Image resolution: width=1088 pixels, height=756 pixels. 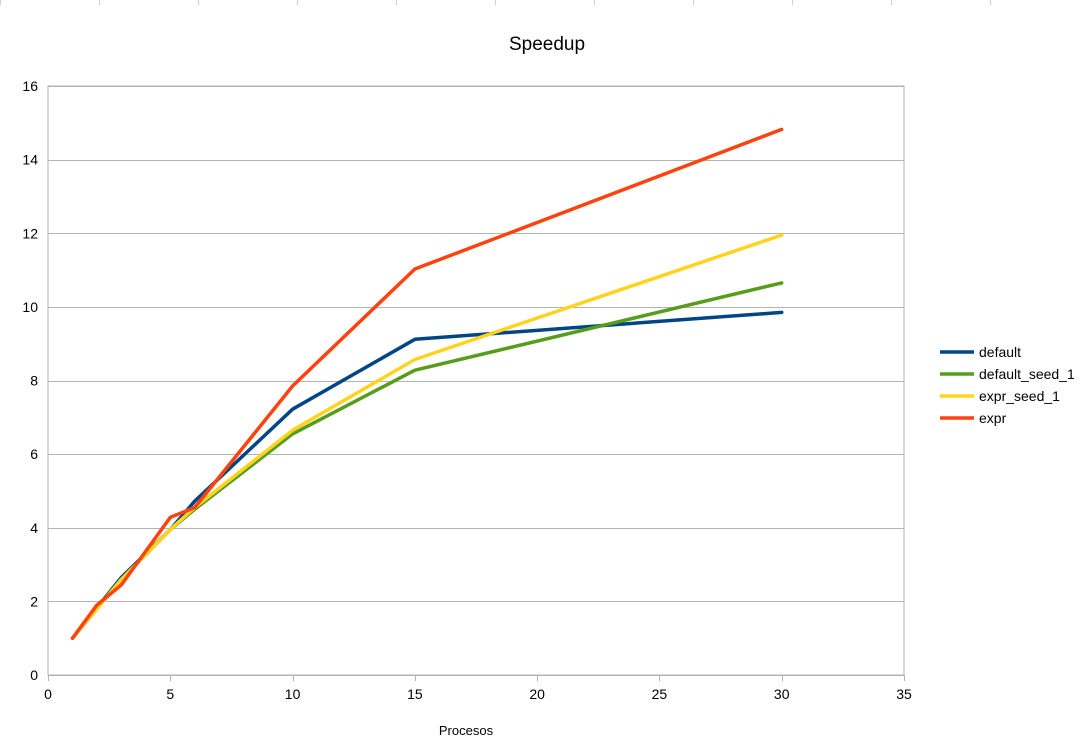 I want to click on y-tick-label: 12, so click(x=30, y=233).